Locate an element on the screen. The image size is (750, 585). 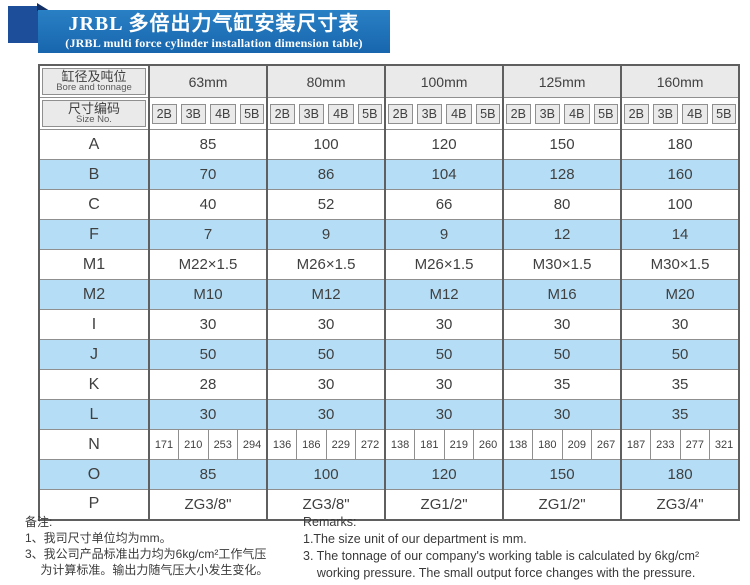
row-label: N is located at coordinates (94, 444).